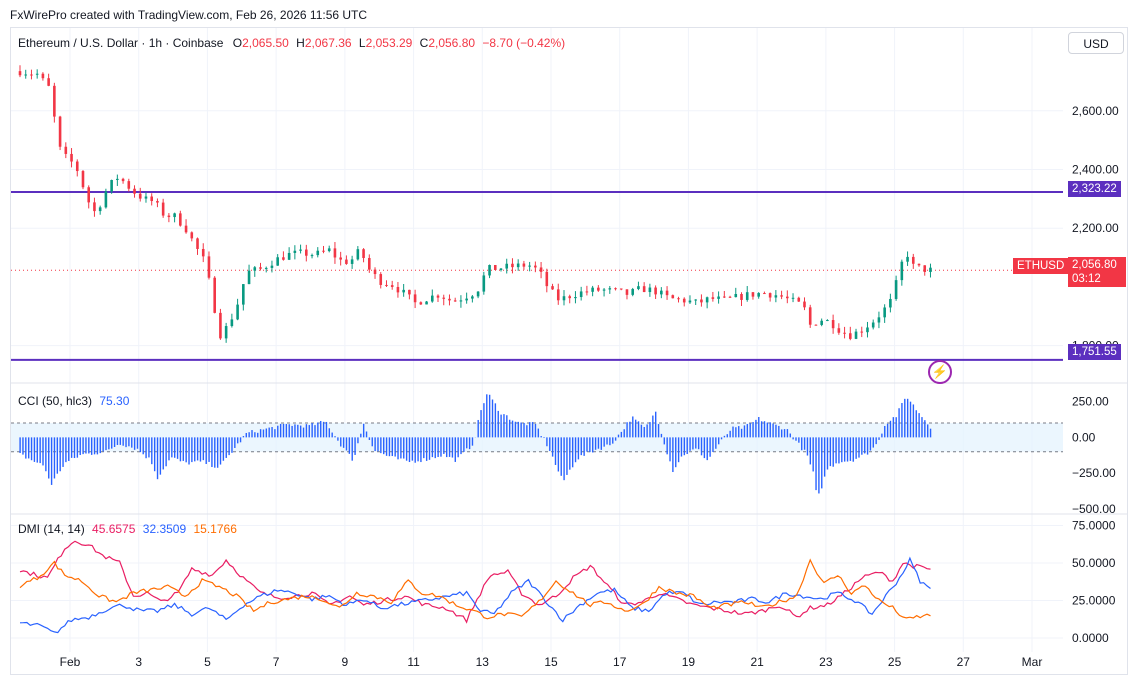  What do you see at coordinates (1094, 352) in the screenshot?
I see `lower-level-tag: 1,751.55` at bounding box center [1094, 352].